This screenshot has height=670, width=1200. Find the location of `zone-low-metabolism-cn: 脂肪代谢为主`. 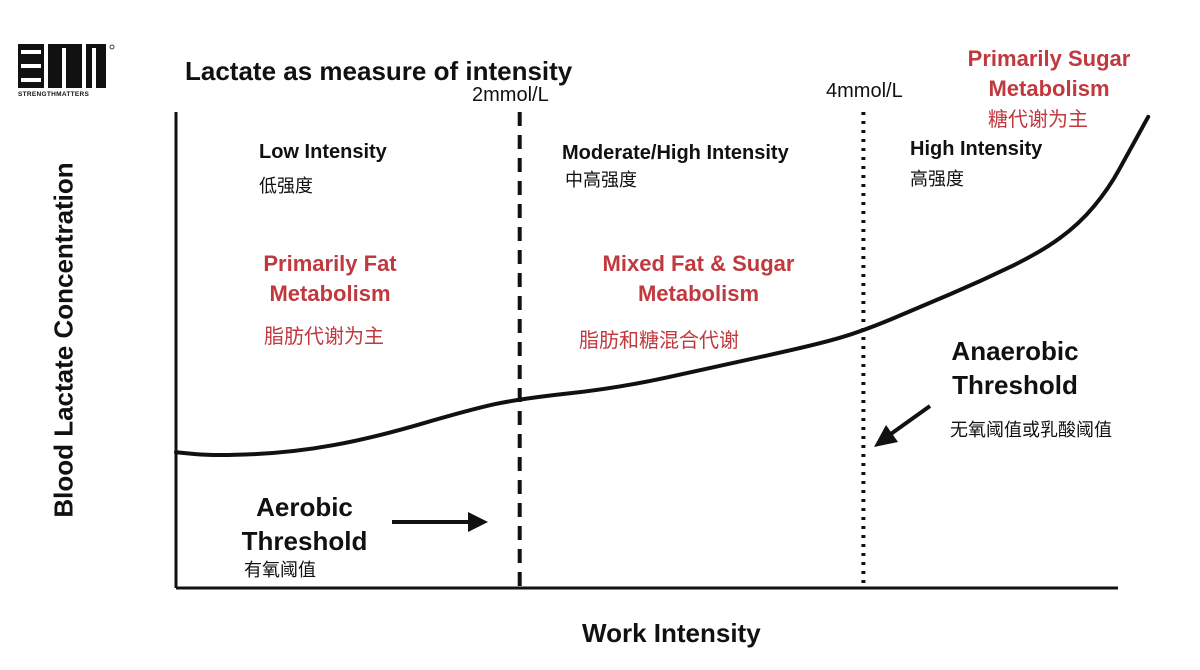

zone-low-metabolism-cn: 脂肪代谢为主 is located at coordinates (324, 337).